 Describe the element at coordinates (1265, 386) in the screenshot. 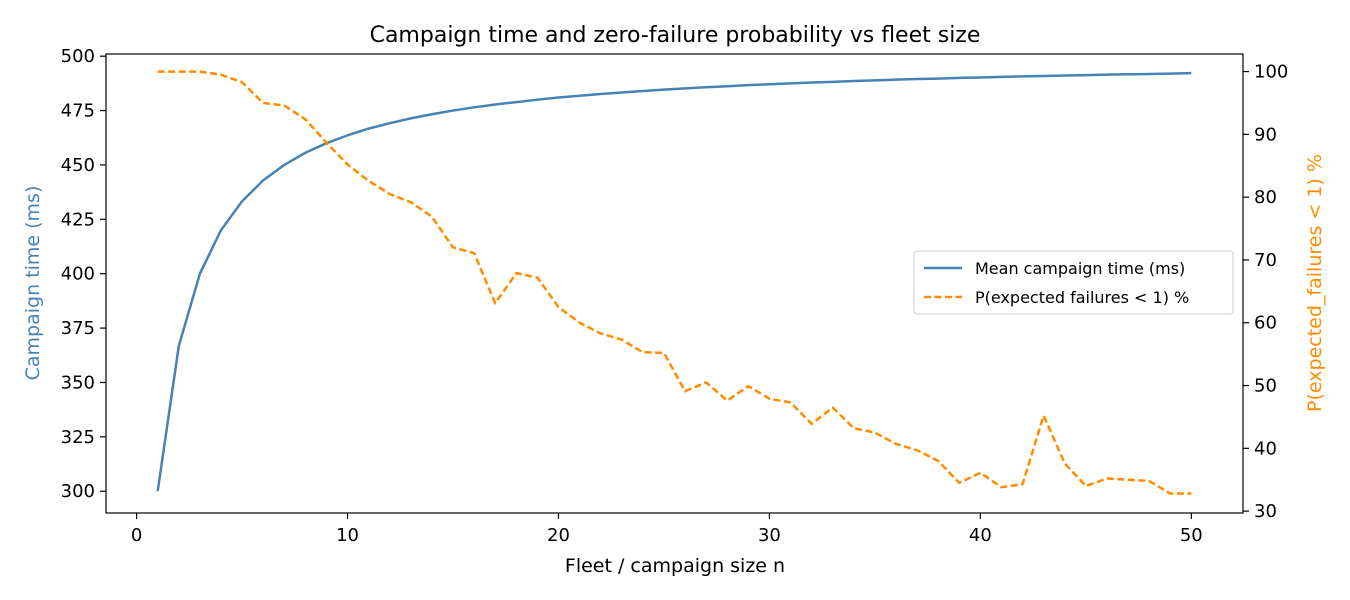

I see `y2-tick-label: 50` at that location.